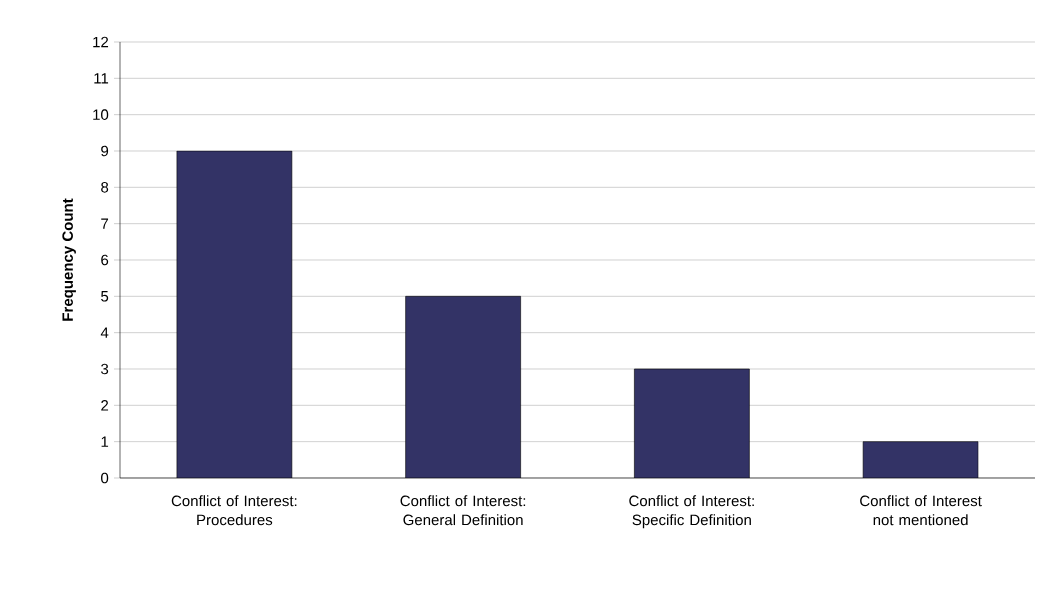 The width and height of the screenshot is (1041, 602). What do you see at coordinates (234, 510) in the screenshot?
I see `x-tick-label: Conflict of Interest: Procedures` at bounding box center [234, 510].